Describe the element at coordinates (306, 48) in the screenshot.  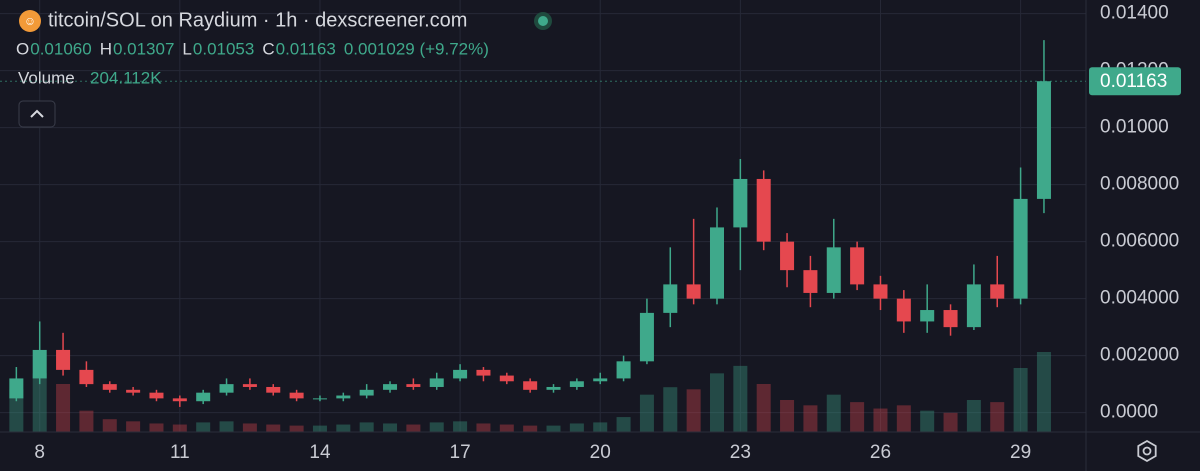
I see `ohlc-value: 0.01163` at that location.